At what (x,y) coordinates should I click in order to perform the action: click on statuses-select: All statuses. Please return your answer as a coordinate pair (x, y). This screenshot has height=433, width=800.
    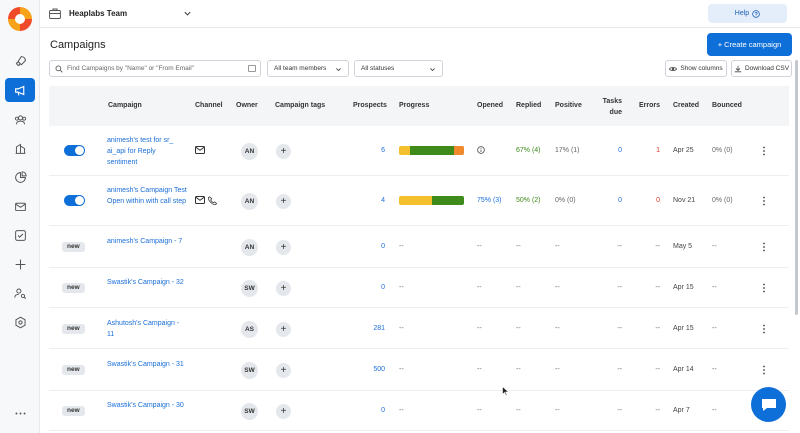
    Looking at the image, I should click on (398, 68).